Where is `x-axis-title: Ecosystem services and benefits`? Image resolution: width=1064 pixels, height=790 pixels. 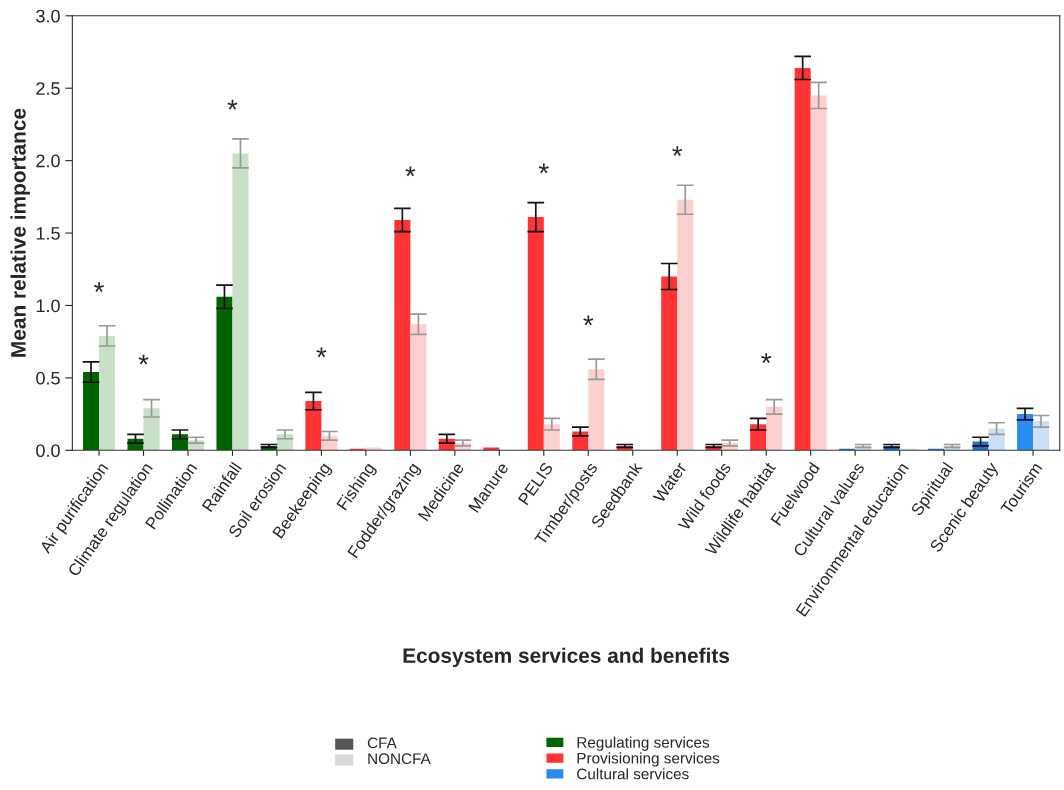
x-axis-title: Ecosystem services and benefits is located at coordinates (566, 657).